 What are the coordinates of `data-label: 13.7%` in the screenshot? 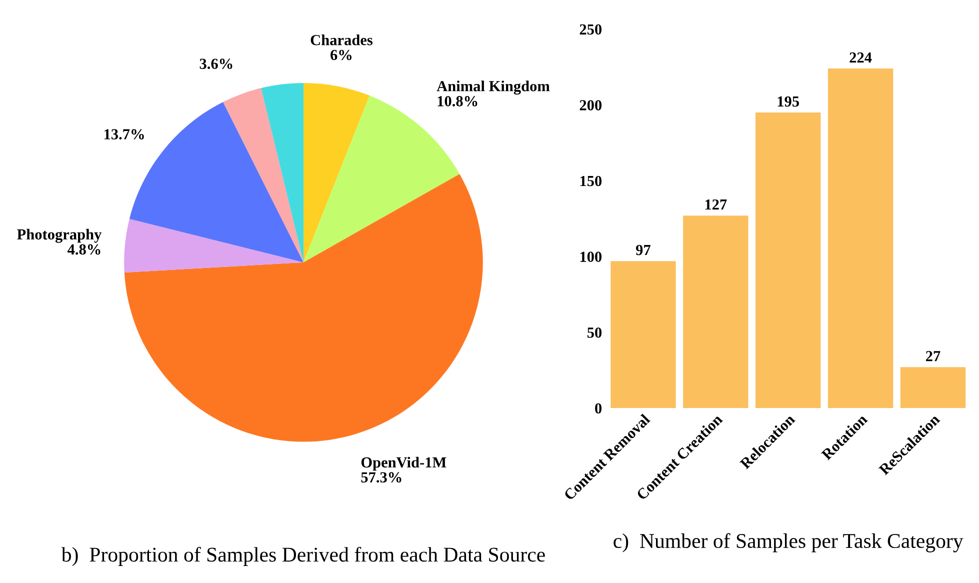 It's located at (124, 134).